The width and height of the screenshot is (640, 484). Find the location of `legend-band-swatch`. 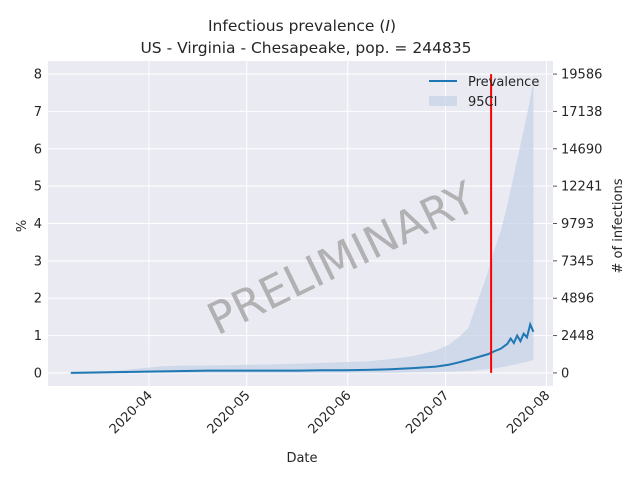

legend-band-swatch is located at coordinates (443, 101).